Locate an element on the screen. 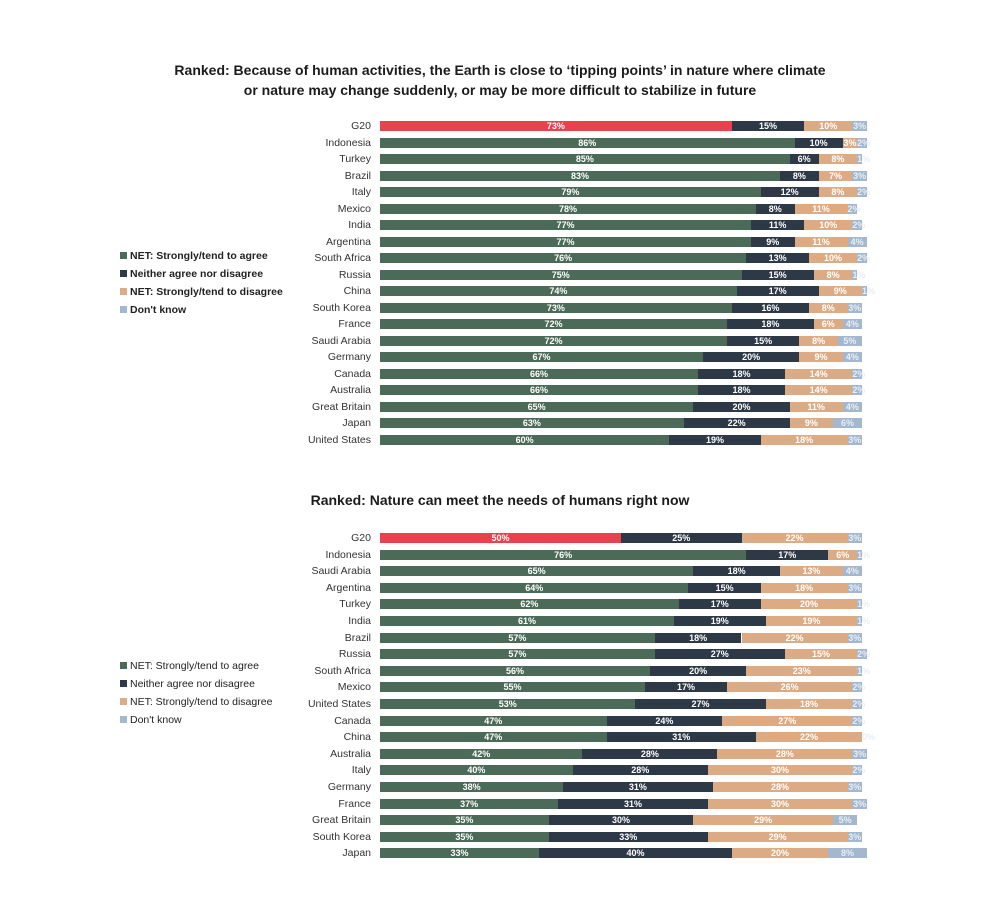  bar-segment-agree: 38% is located at coordinates (472, 787).